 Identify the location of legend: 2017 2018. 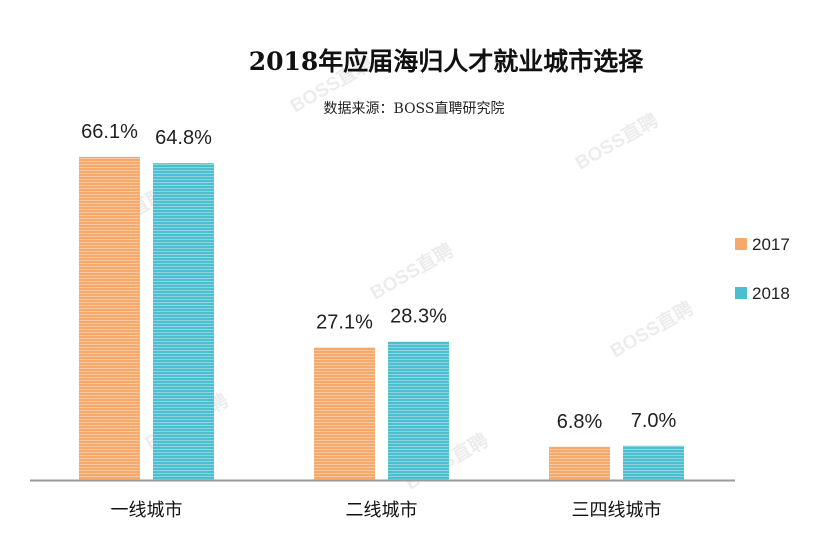
(762, 269).